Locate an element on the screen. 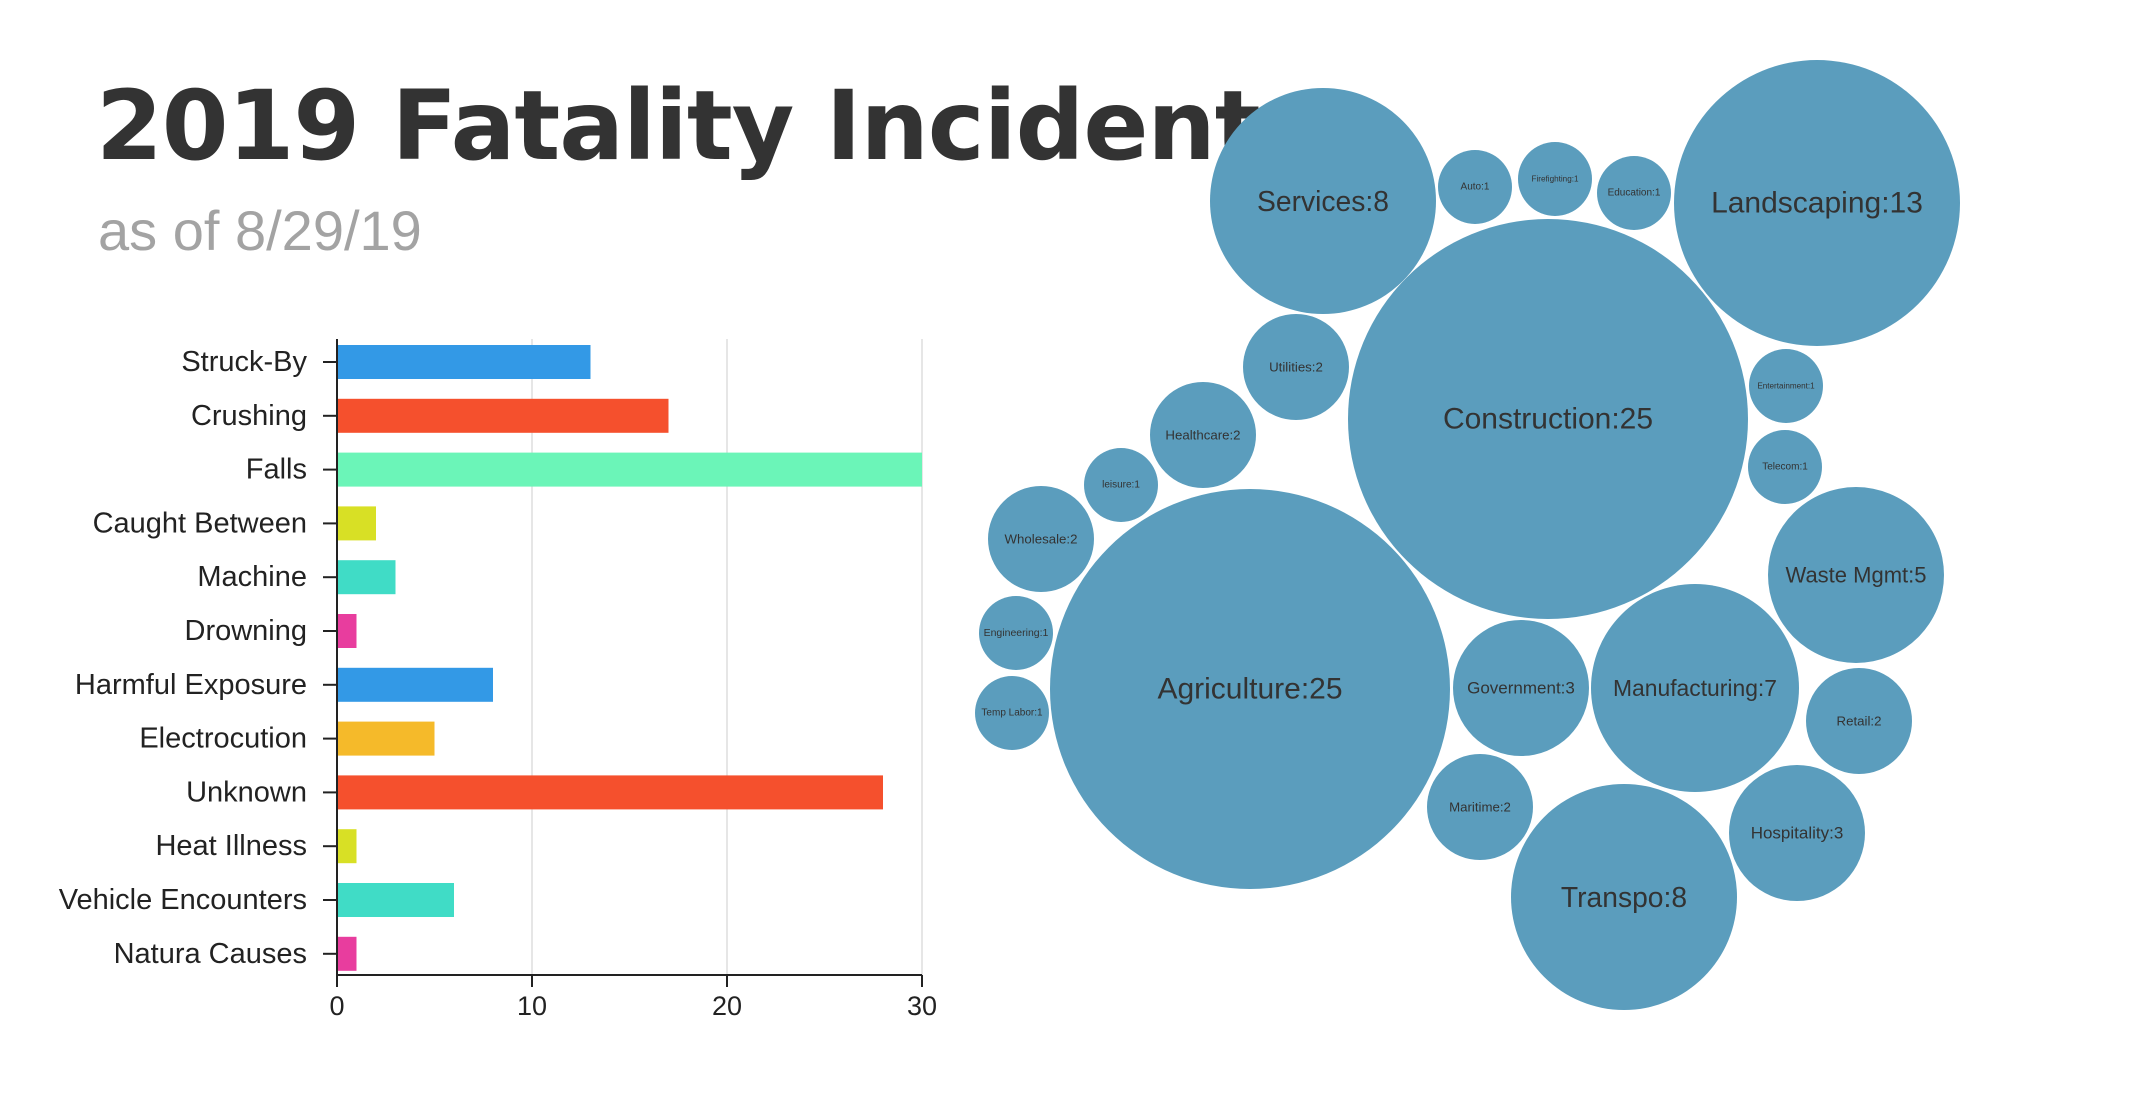 The image size is (2146, 1100). bubble-label: Auto:1 is located at coordinates (1475, 187).